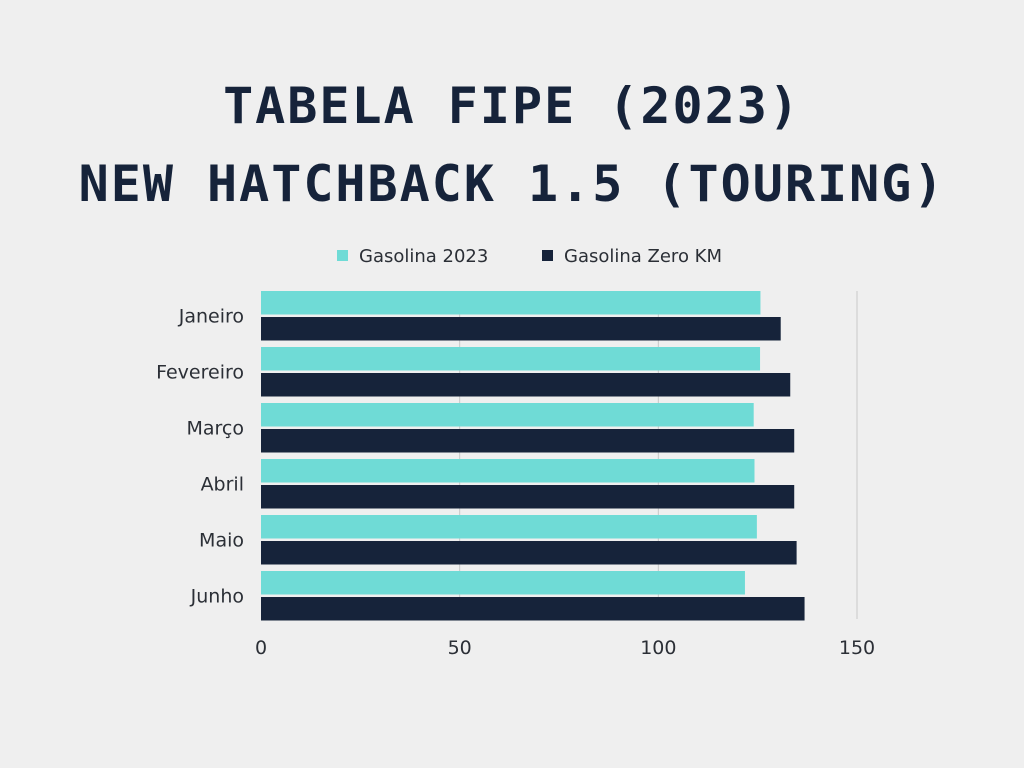 This screenshot has width=1024, height=768. I want to click on legend-label-0: Gasolina 2023, so click(423, 256).